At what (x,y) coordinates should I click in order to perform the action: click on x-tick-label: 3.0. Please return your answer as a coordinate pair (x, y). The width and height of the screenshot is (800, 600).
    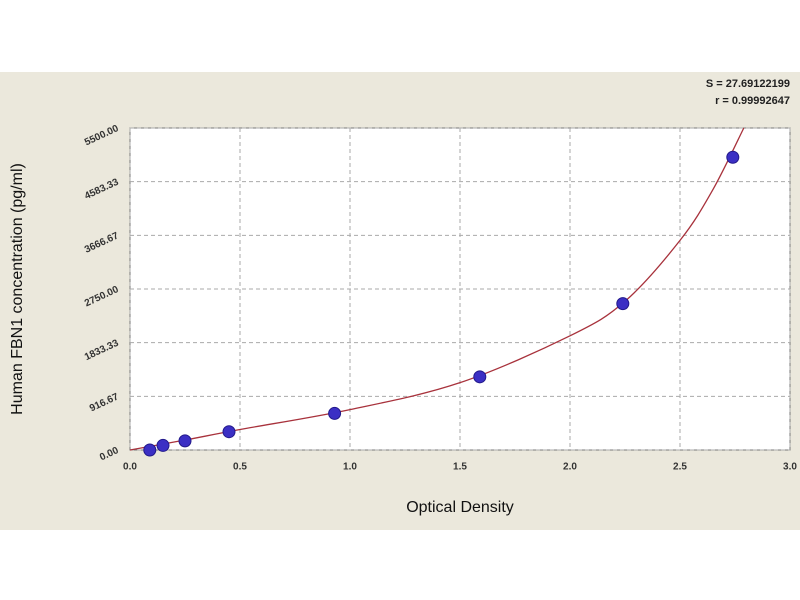
    Looking at the image, I should click on (790, 467).